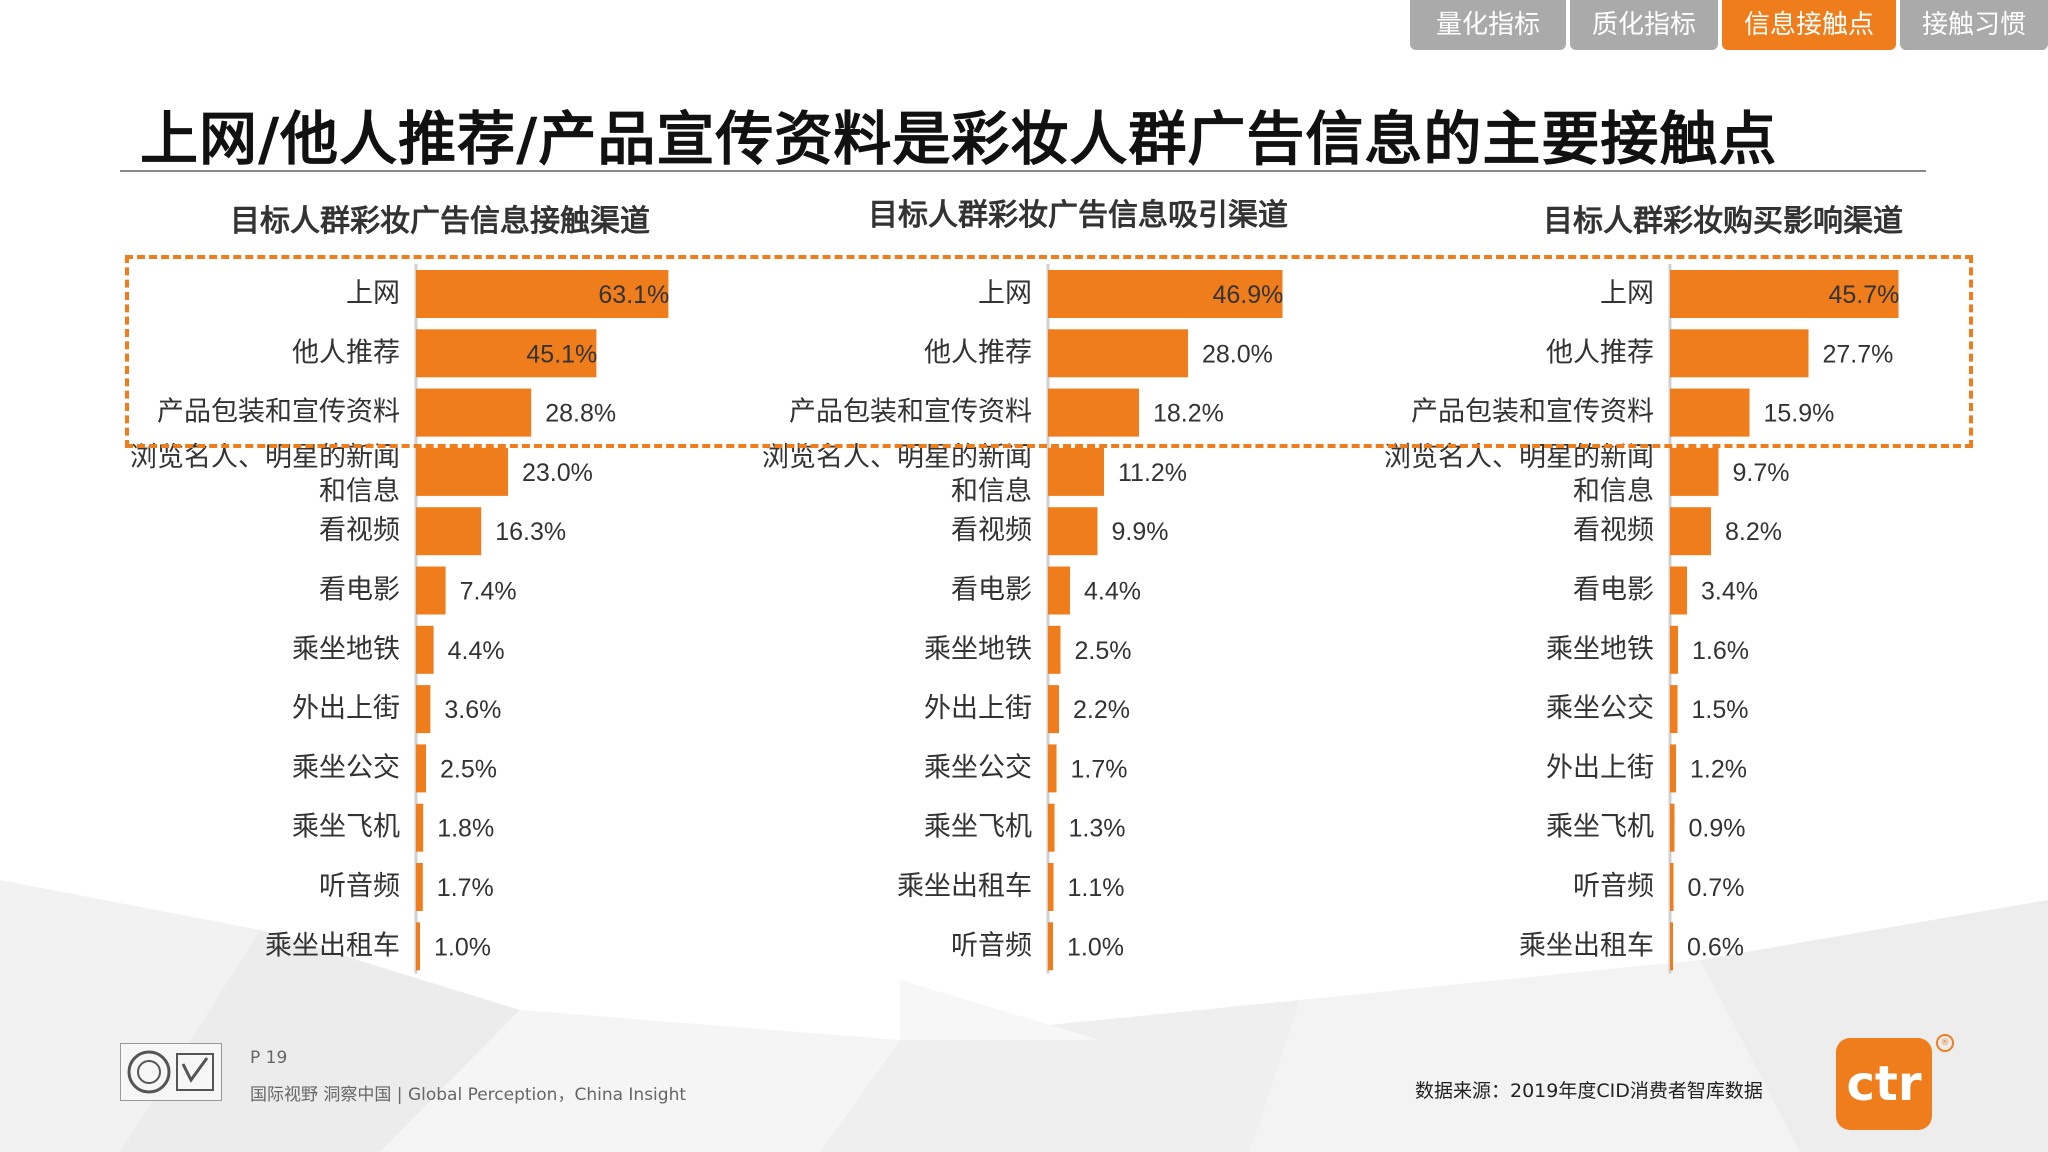 The image size is (2048, 1152). I want to click on chart-3-category-label: 听音频, so click(1613, 886).